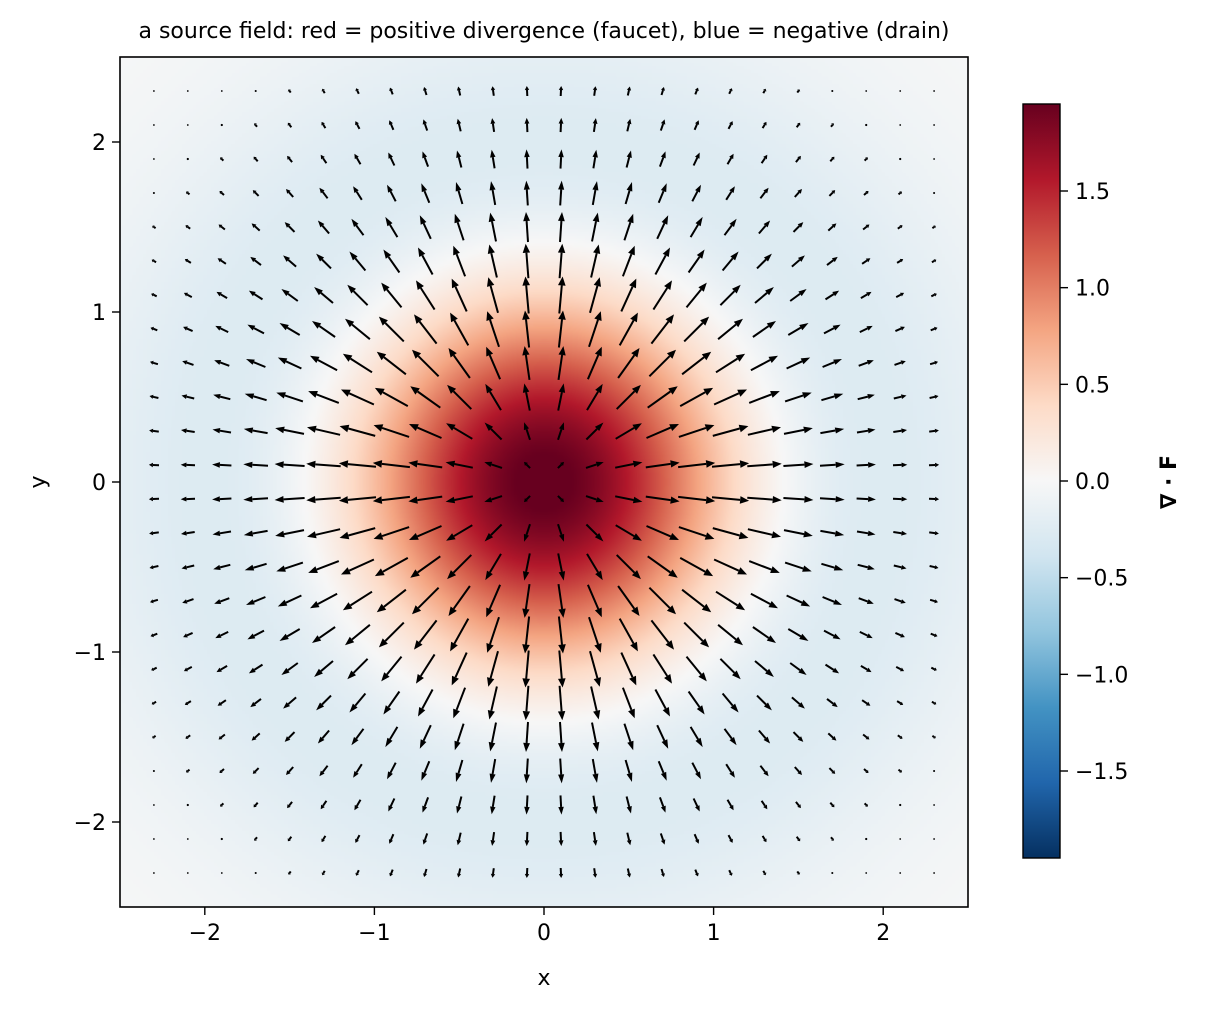 This screenshot has width=1206, height=1013. What do you see at coordinates (90, 653) in the screenshot?
I see `y-tick-label: −1` at bounding box center [90, 653].